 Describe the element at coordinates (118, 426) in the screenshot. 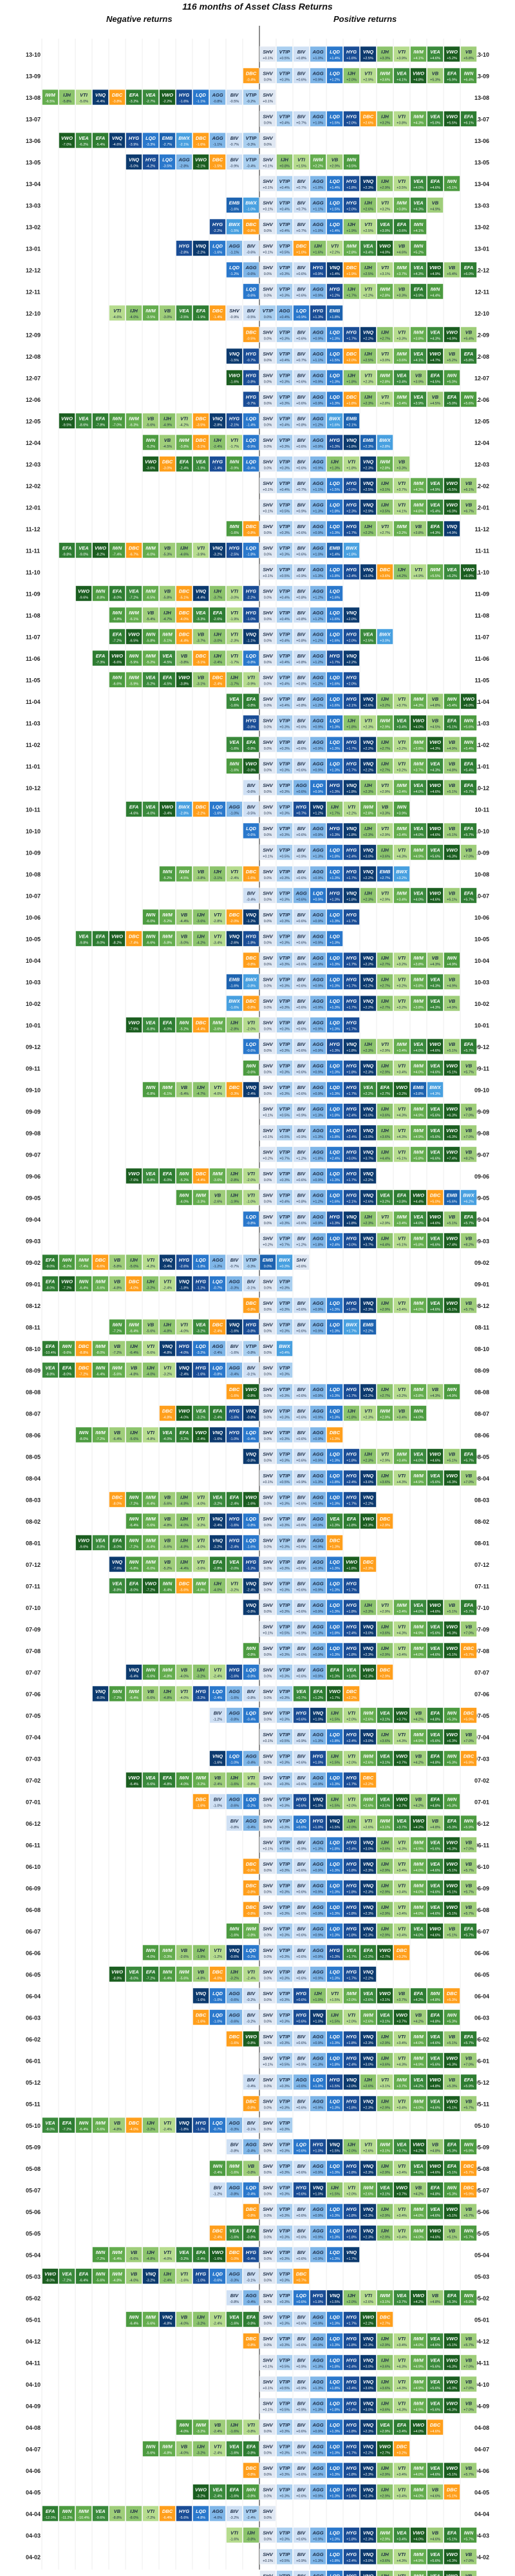

I see `asset-return: -7.0%` at that location.